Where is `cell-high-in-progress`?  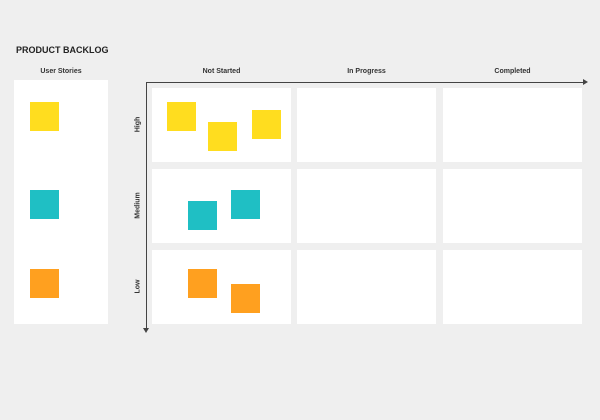
cell-high-in-progress is located at coordinates (366, 125).